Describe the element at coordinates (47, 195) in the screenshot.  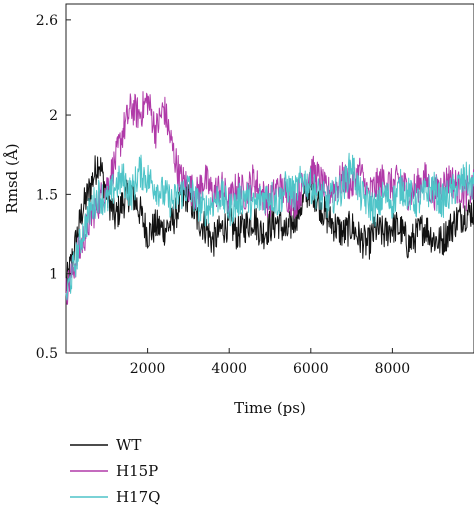
I see `y-tick-label: 1.5` at that location.